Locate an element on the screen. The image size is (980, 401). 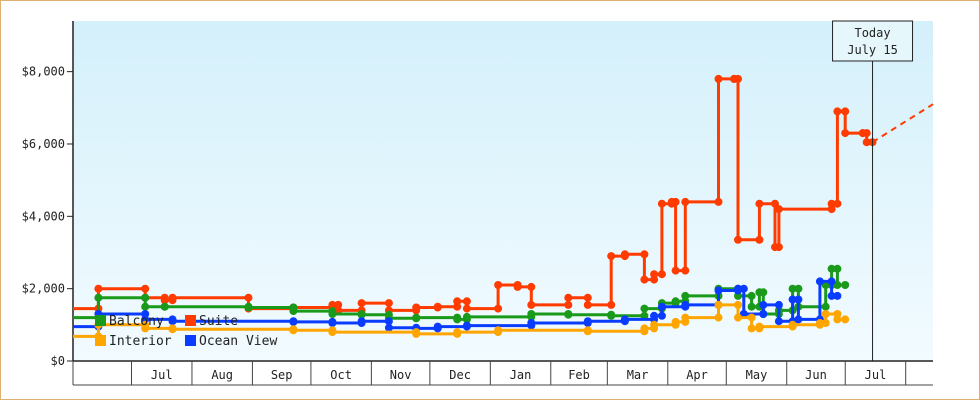
legend-item-interior: Interior is located at coordinates (133, 341).